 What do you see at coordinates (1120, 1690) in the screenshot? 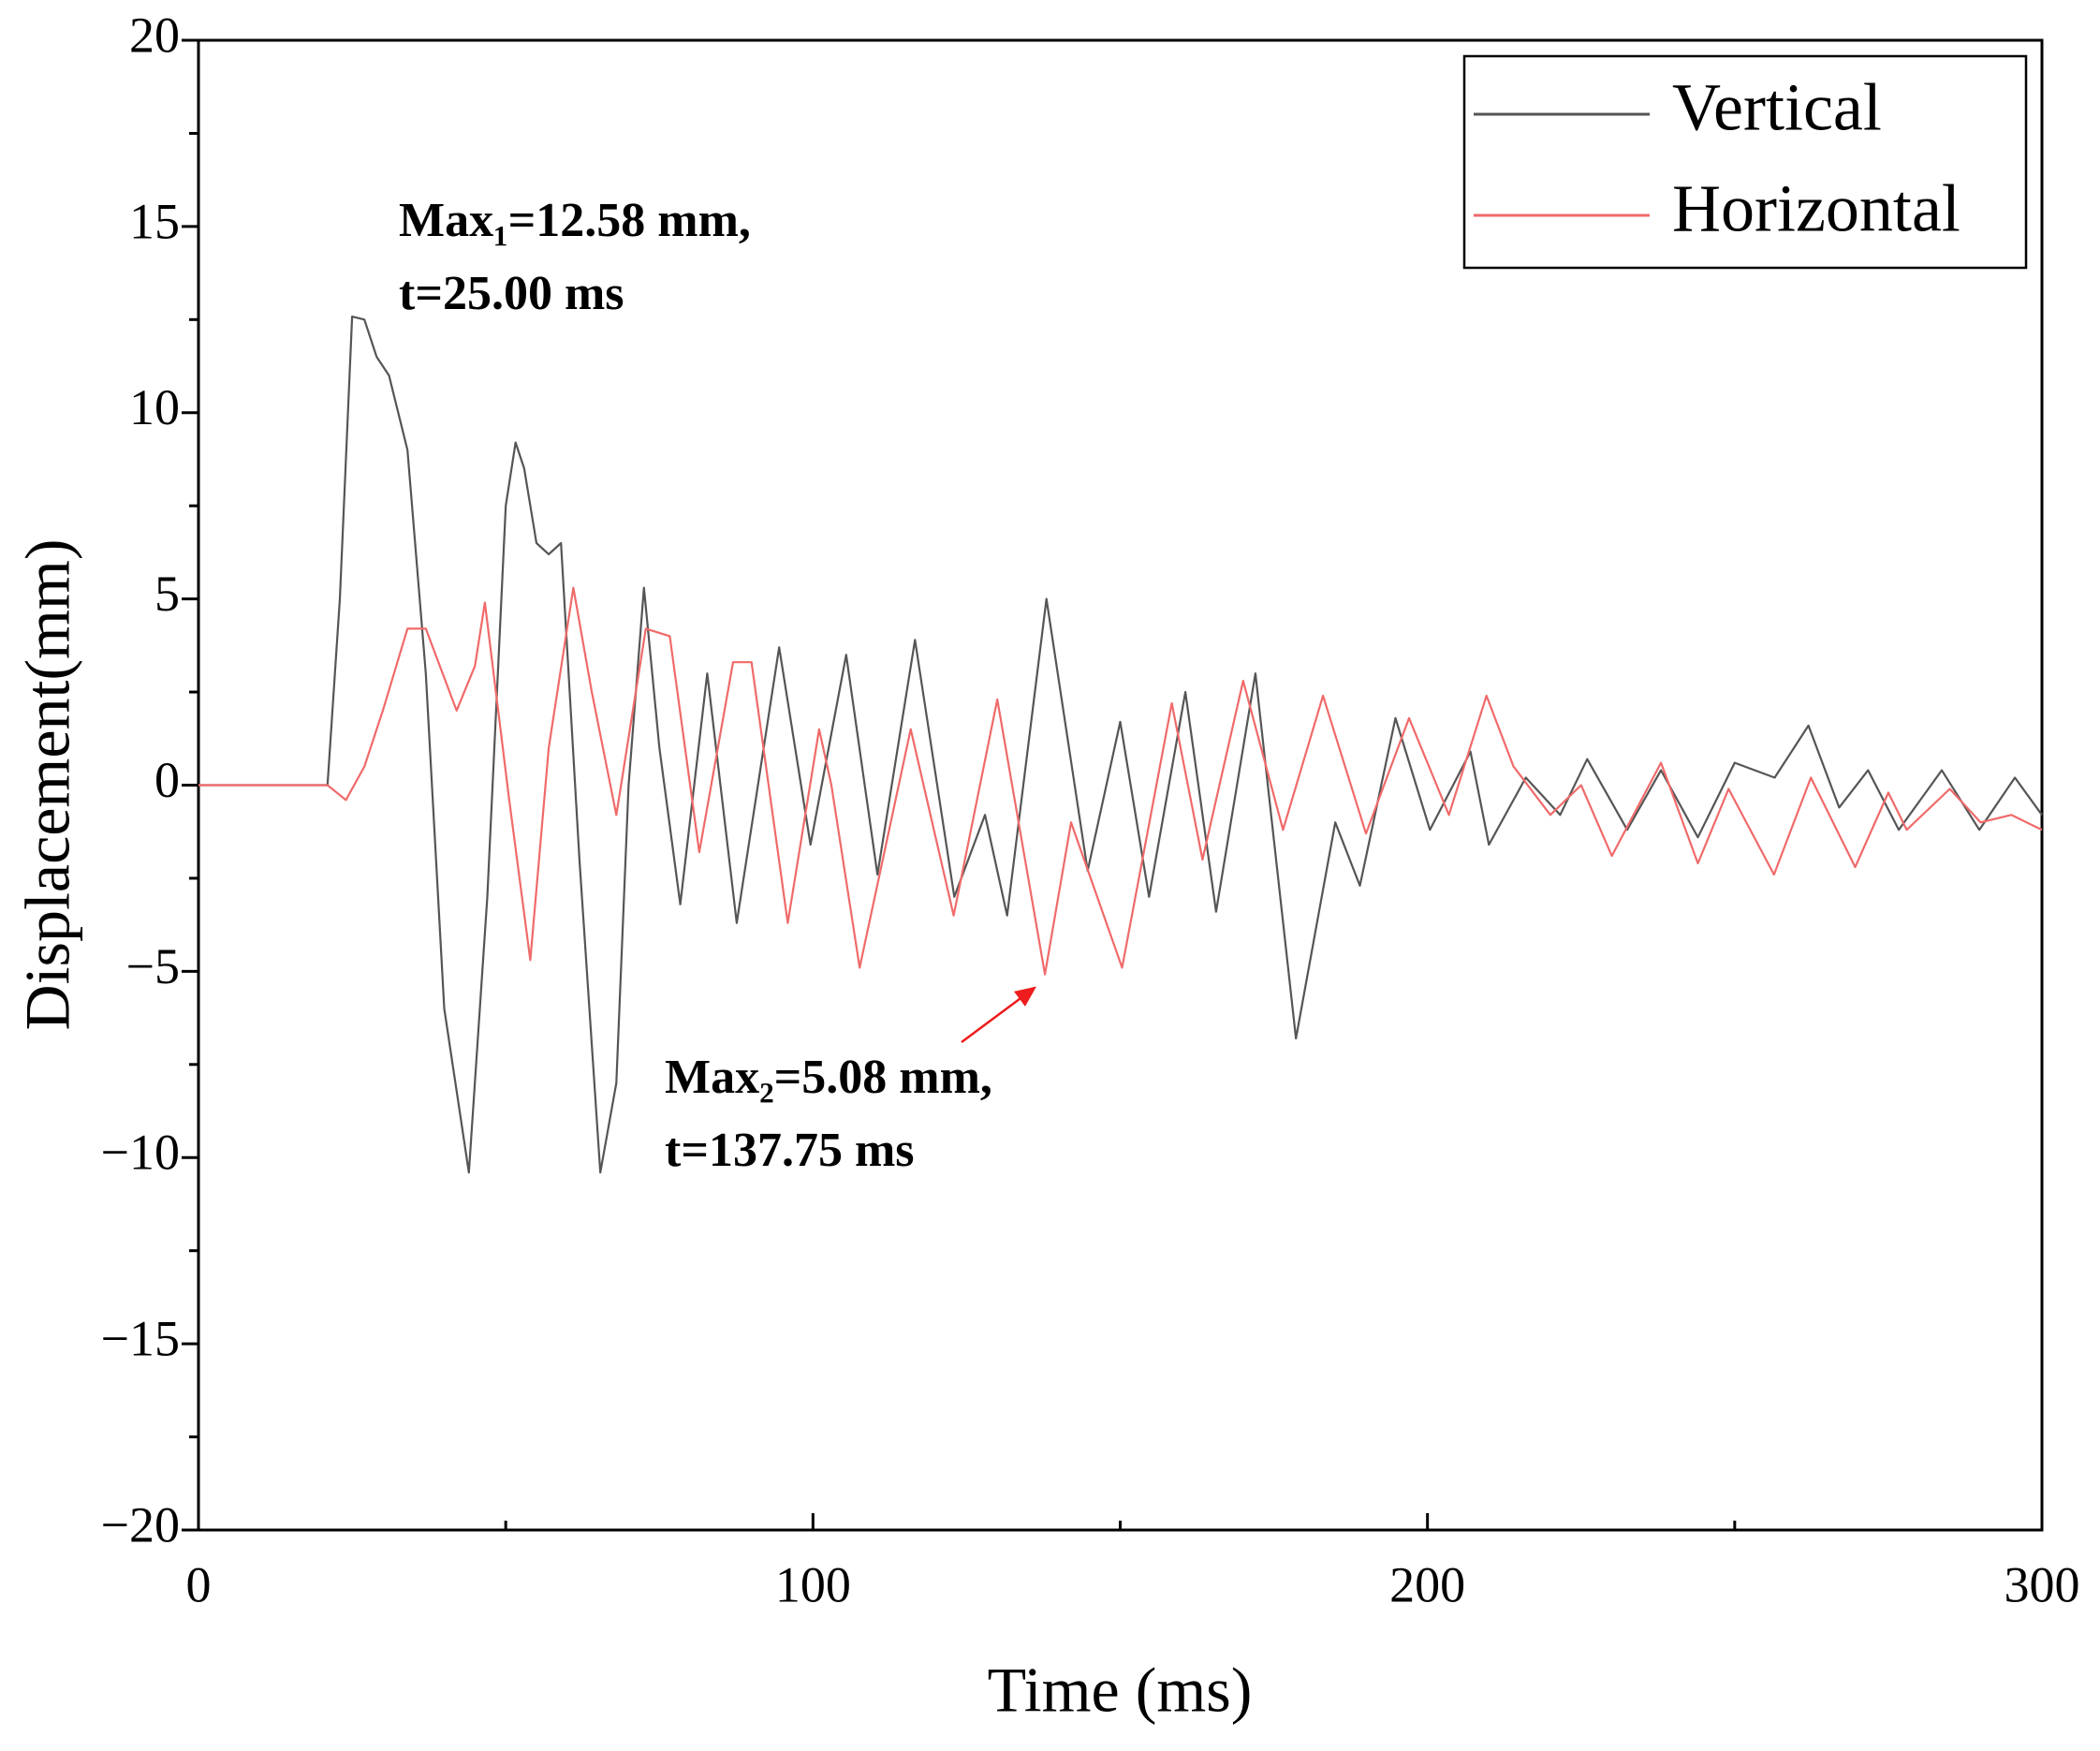
I see `x-axis-title: Time (ms)` at bounding box center [1120, 1690].